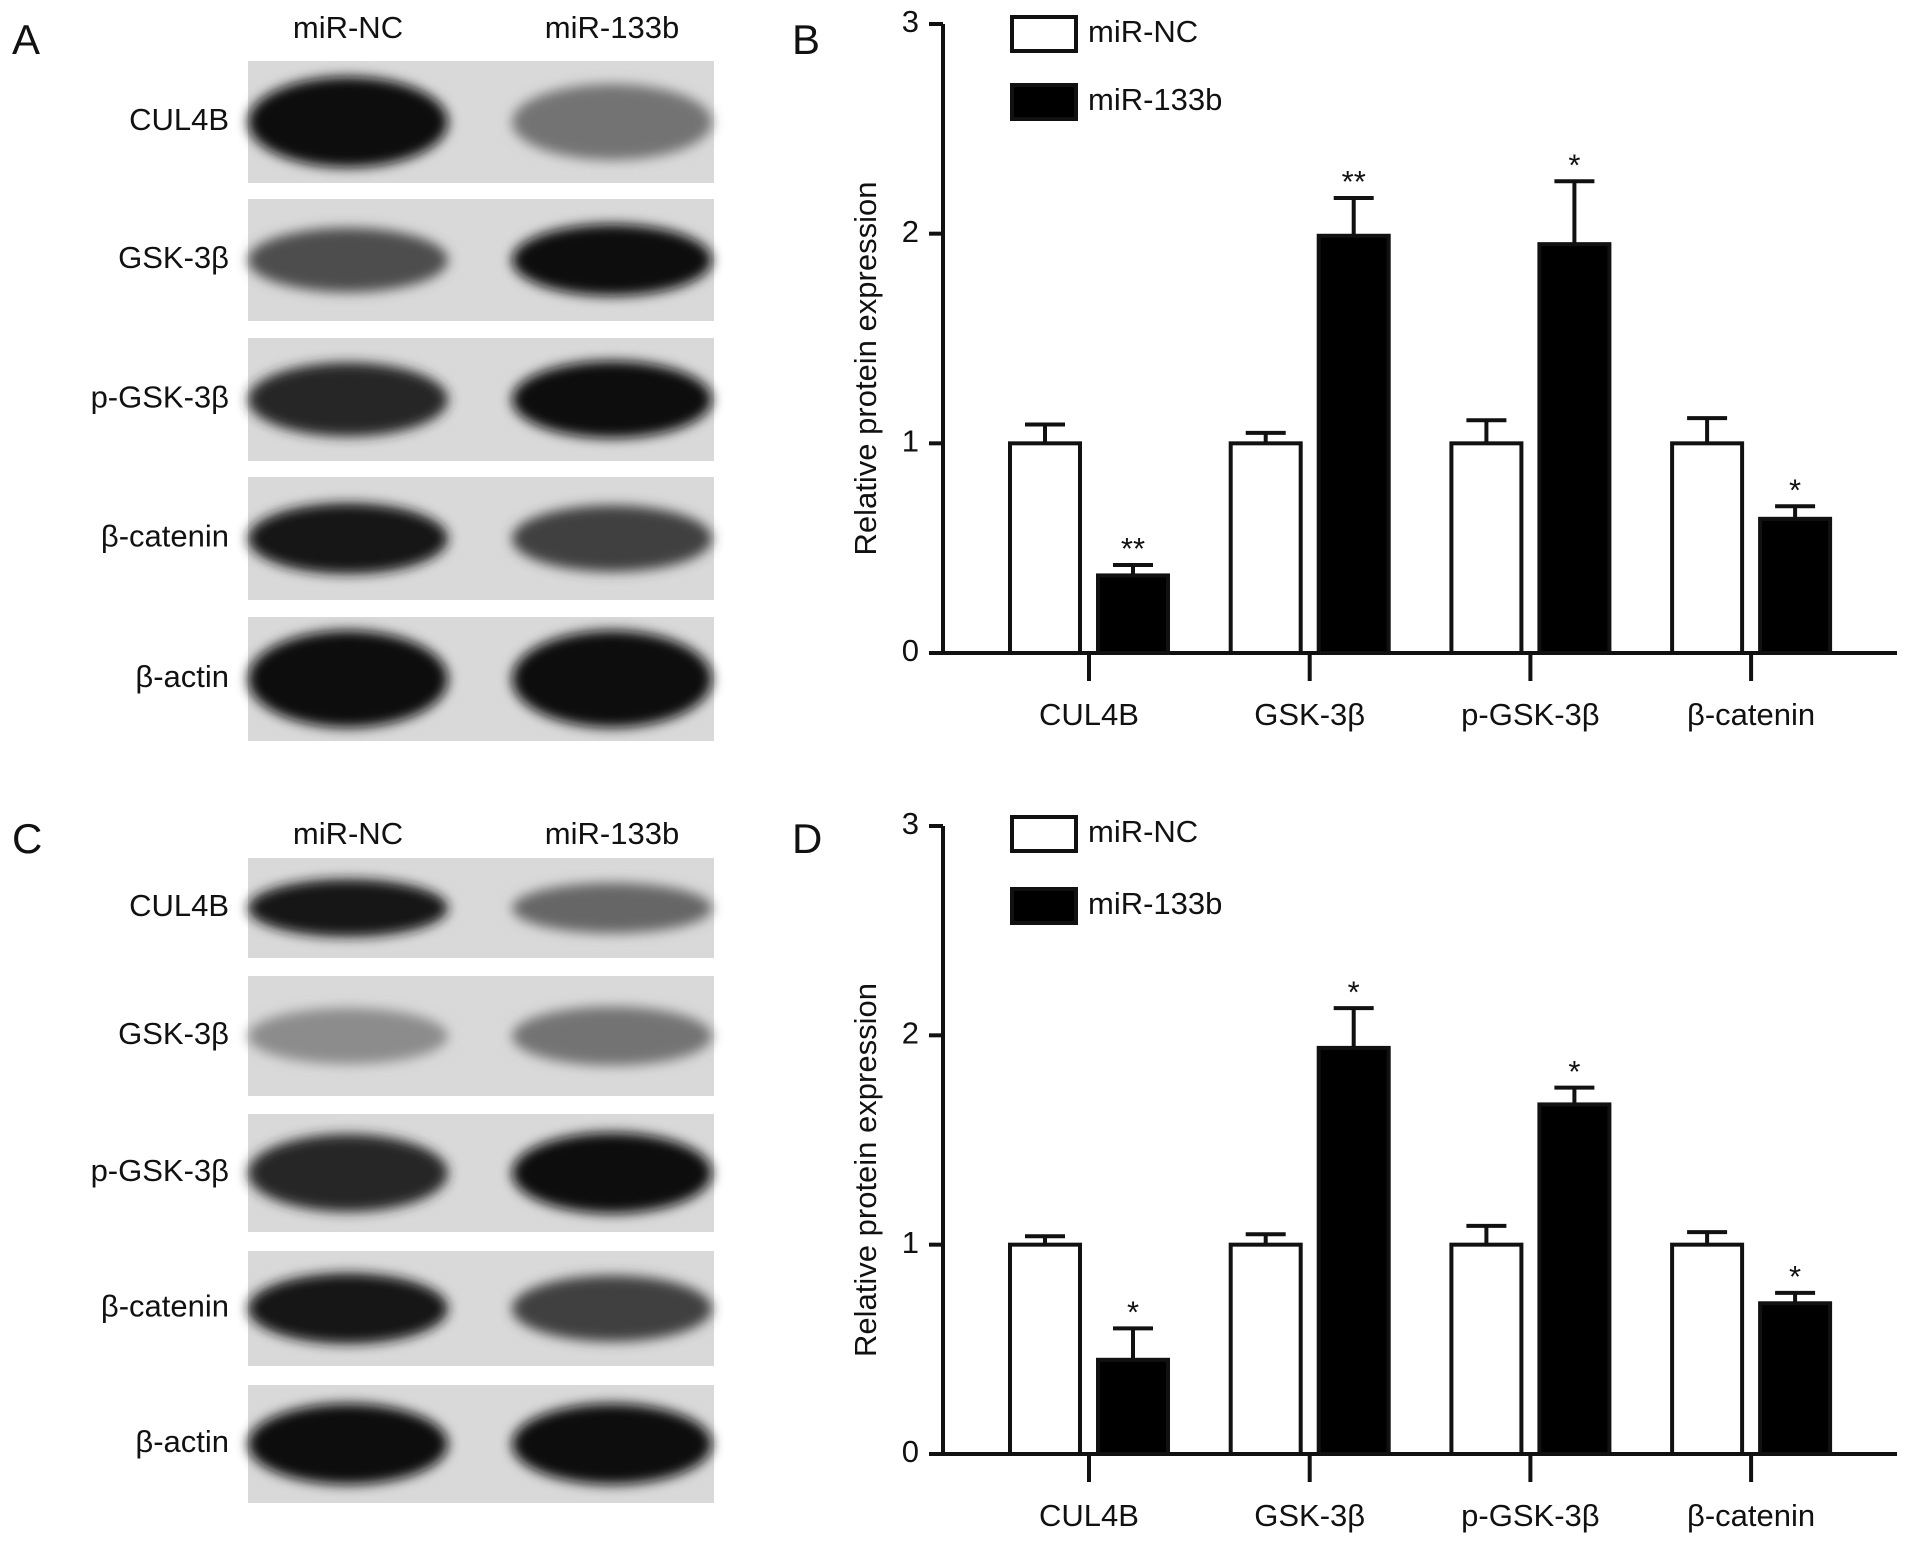 This screenshot has height=1553, width=1913. What do you see at coordinates (26, 39) in the screenshot?
I see `panel-letter: A` at bounding box center [26, 39].